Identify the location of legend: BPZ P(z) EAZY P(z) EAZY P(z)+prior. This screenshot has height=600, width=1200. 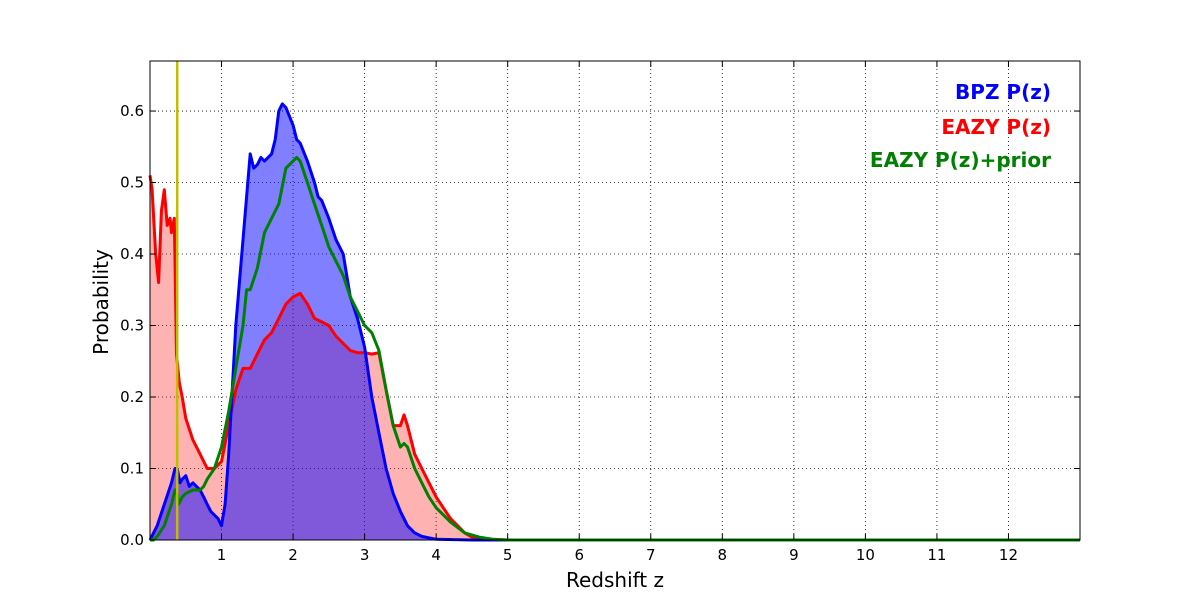
(960, 126).